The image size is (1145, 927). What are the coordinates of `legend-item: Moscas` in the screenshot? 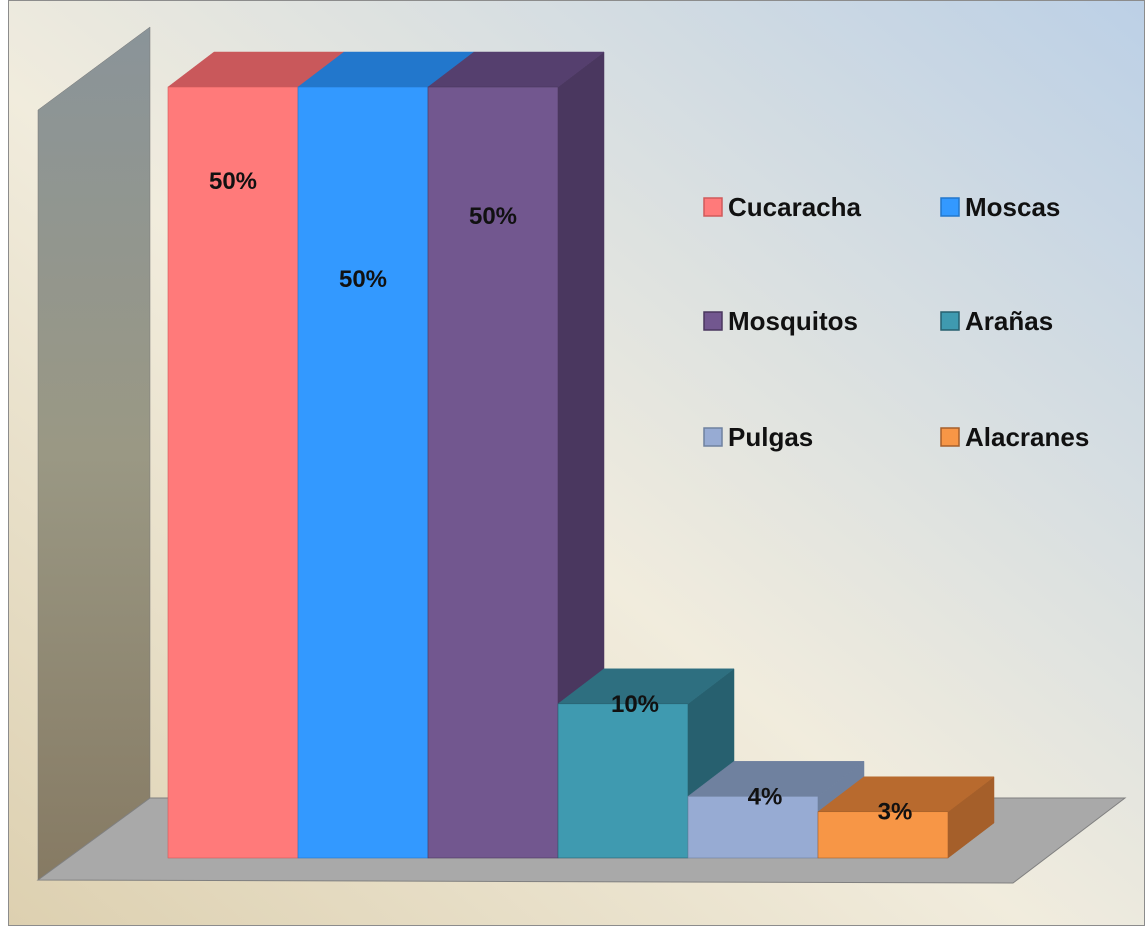 It's located at (1000, 207).